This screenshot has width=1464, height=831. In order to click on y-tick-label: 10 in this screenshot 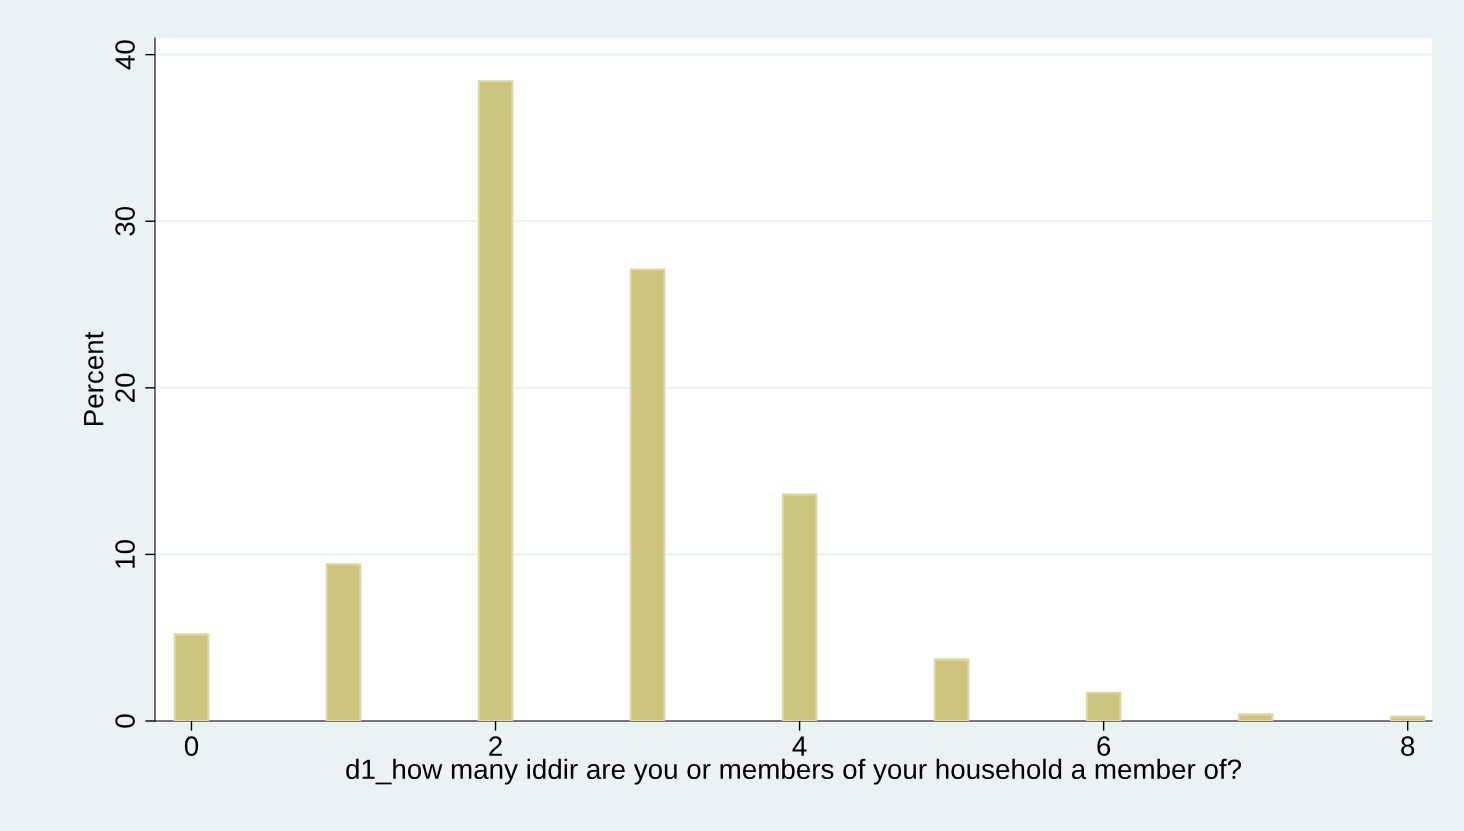, I will do `click(125, 554)`.